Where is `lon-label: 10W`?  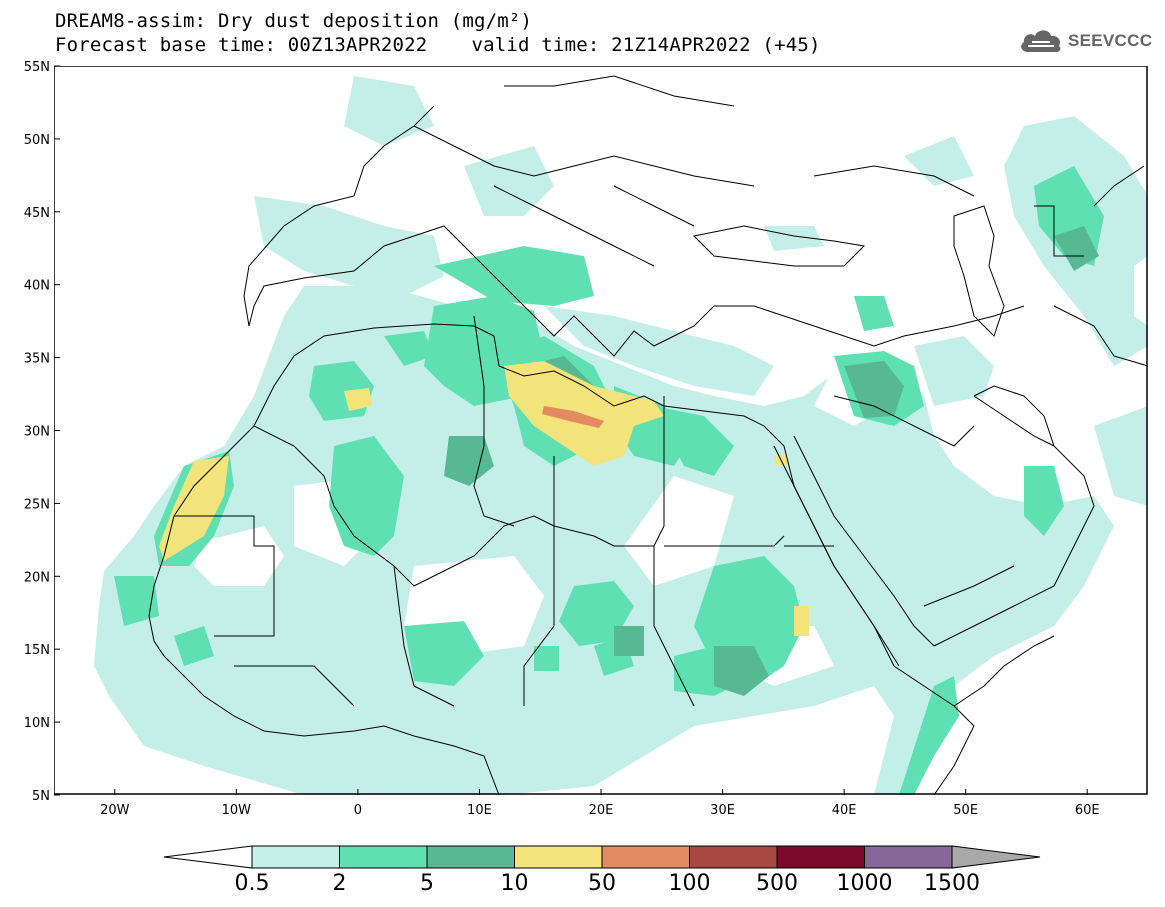 lon-label: 10W is located at coordinates (237, 810).